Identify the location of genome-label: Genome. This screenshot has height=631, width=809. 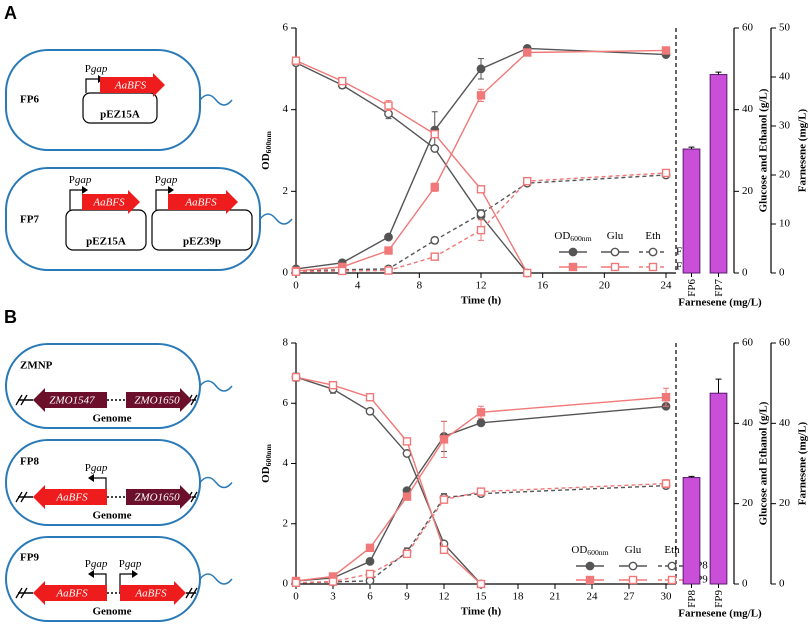
(111, 612).